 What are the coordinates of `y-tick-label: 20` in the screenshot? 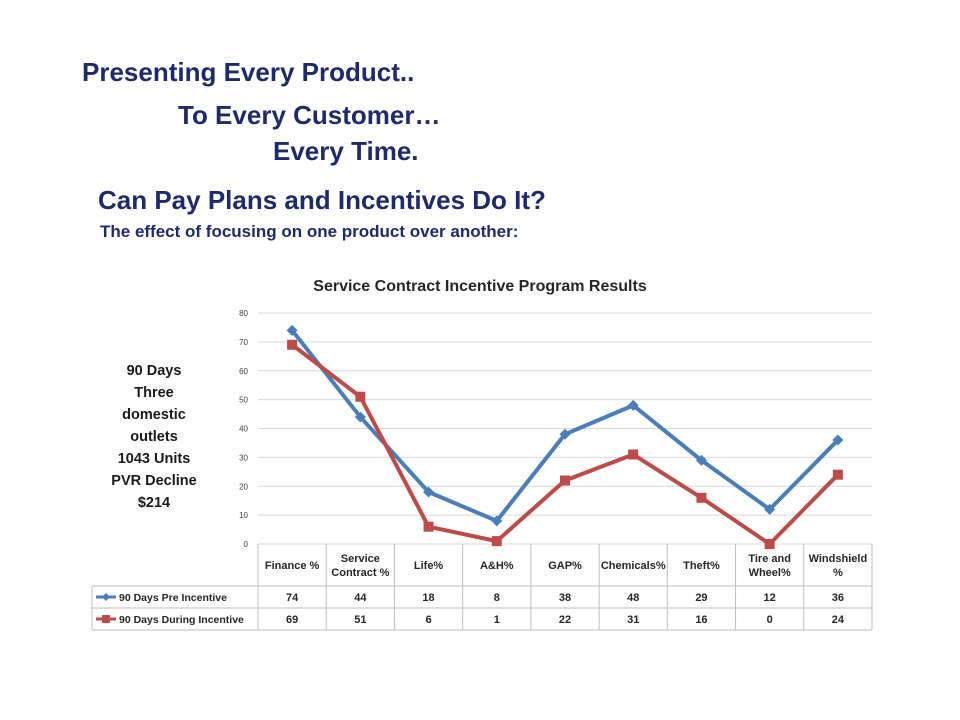 It's located at (243, 486).